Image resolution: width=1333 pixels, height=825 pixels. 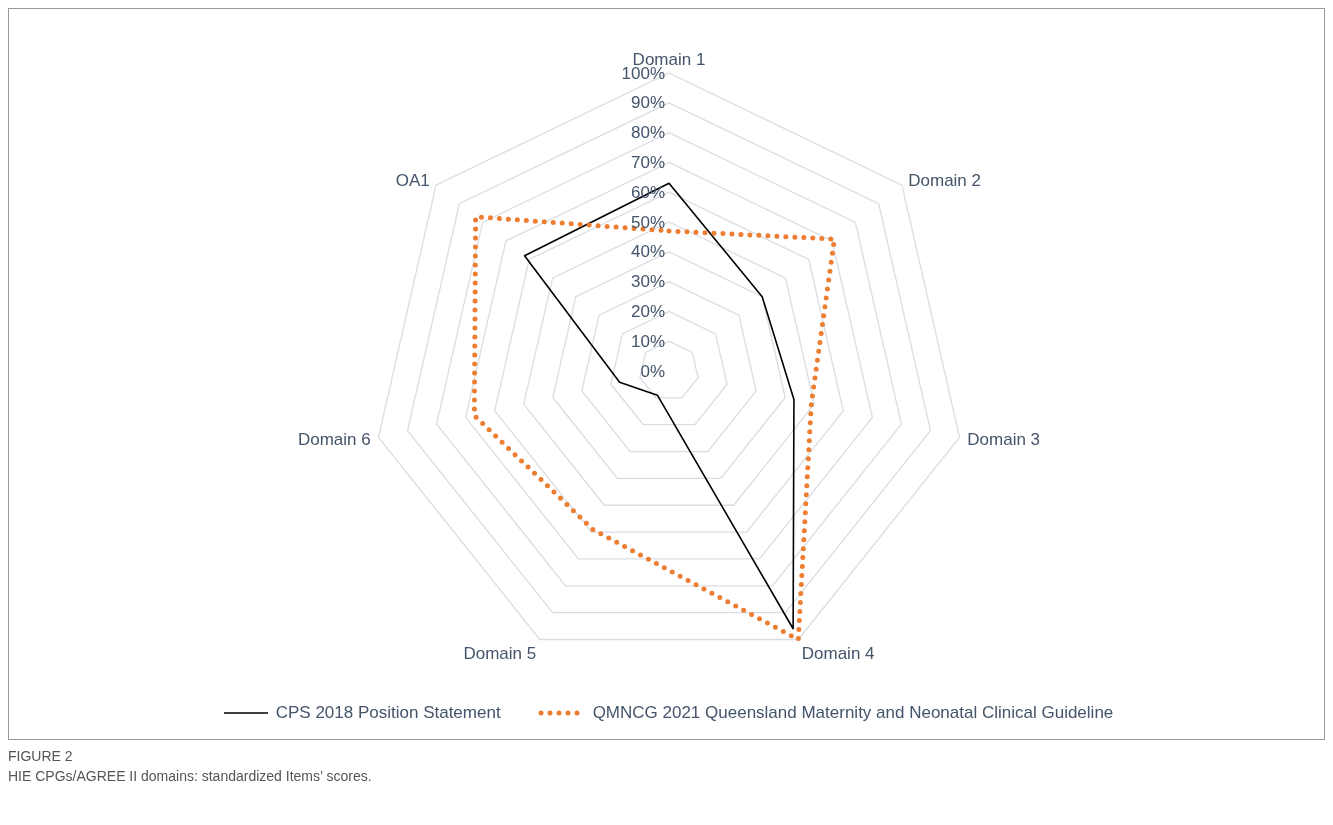 I want to click on legend-label: QMNCG 2021 Queensland Maternity and Neonatal Clinical Guideline, so click(x=853, y=713).